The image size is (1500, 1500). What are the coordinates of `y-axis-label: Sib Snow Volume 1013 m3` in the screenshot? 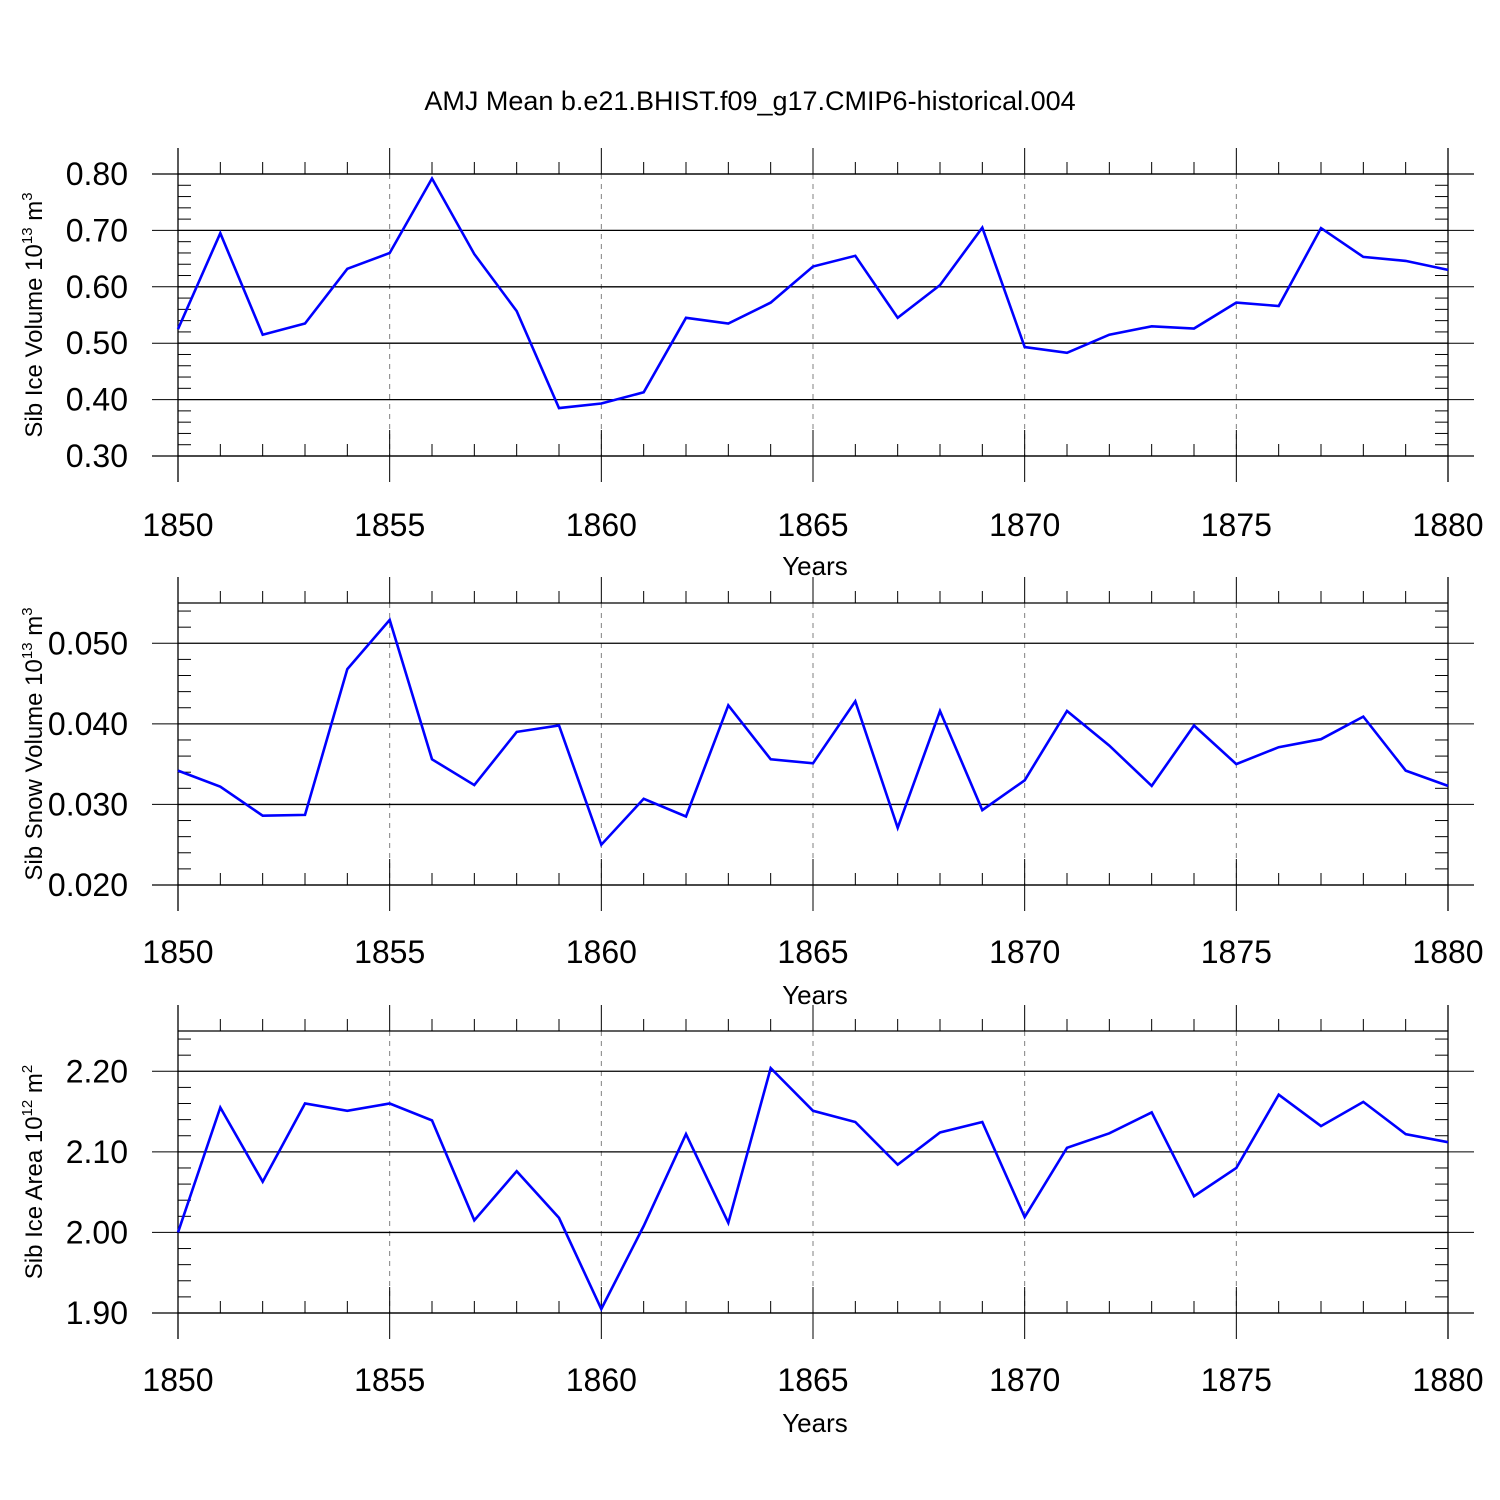 It's located at (33, 743).